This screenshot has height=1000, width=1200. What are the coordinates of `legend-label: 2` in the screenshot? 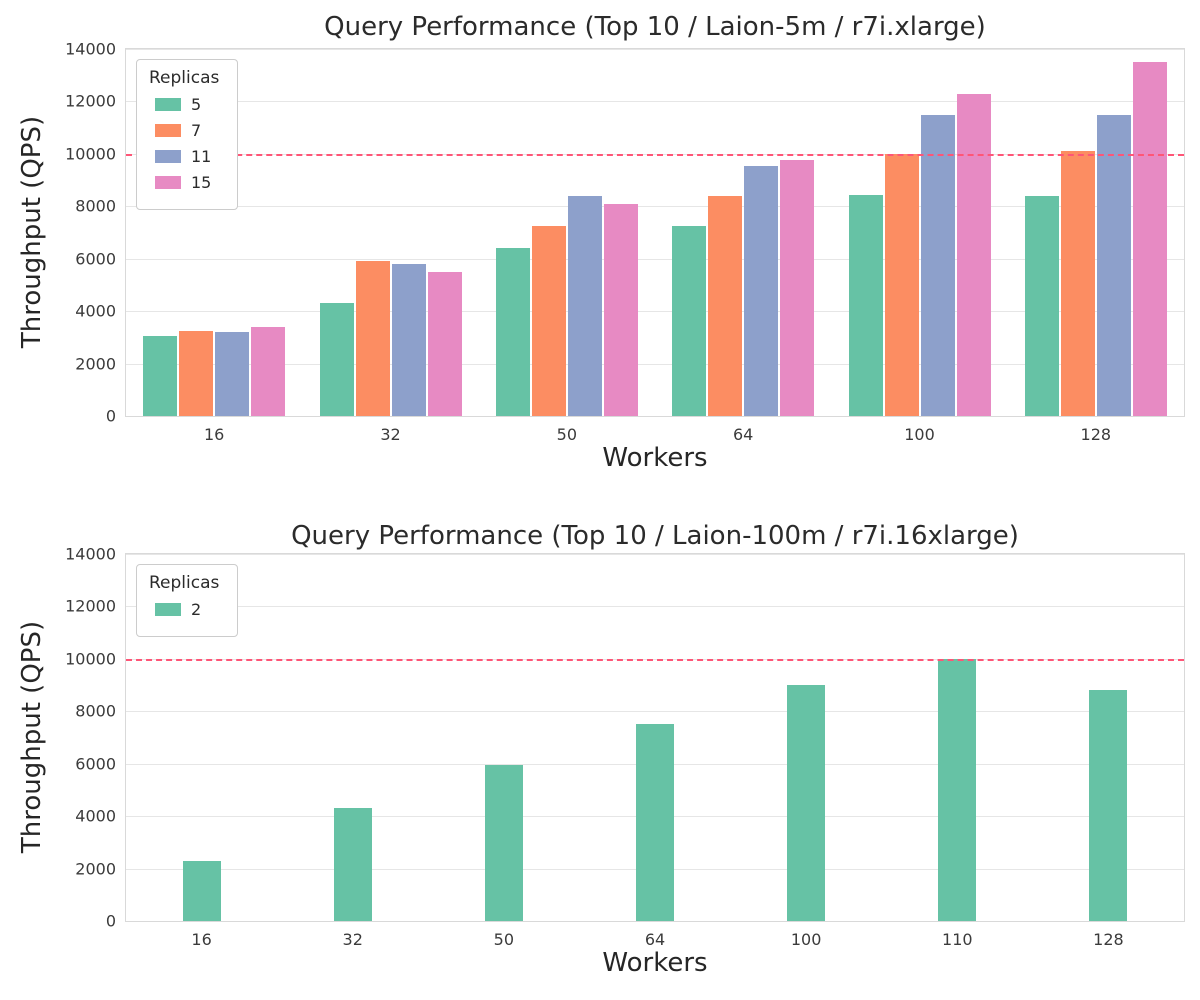 It's located at (196, 609).